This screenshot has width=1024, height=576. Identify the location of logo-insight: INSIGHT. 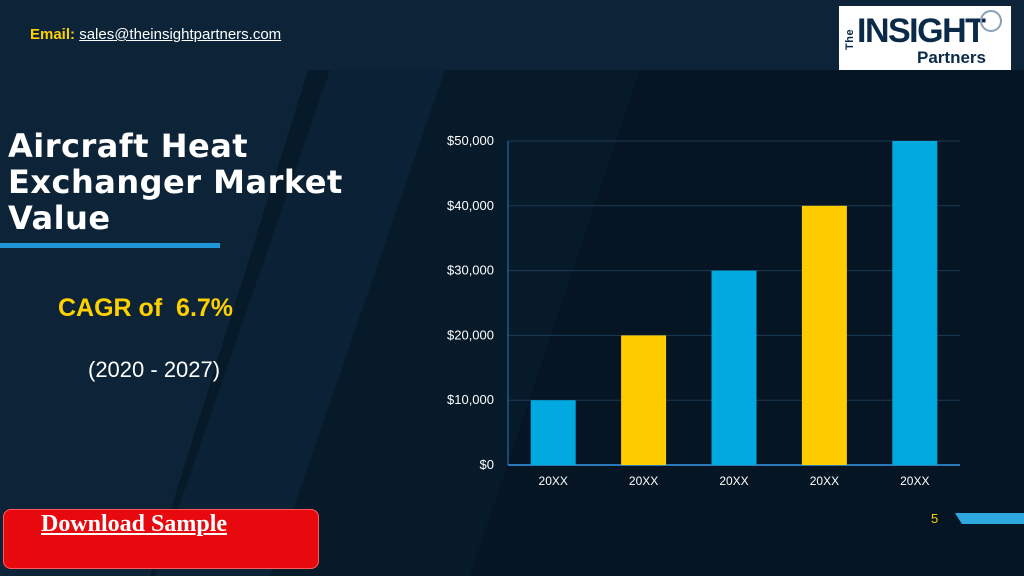
(921, 31).